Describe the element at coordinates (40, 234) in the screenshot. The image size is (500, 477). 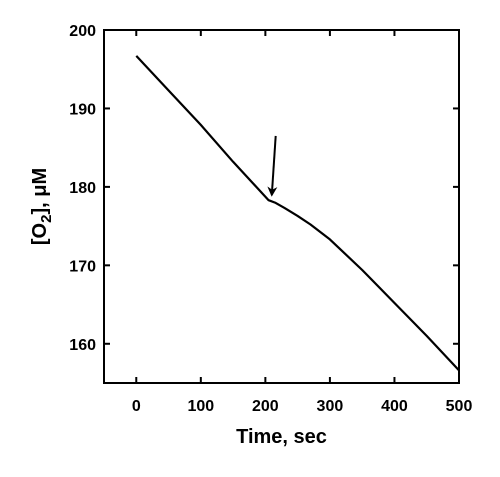
I see `y-axis-title-prefix: [O` at that location.